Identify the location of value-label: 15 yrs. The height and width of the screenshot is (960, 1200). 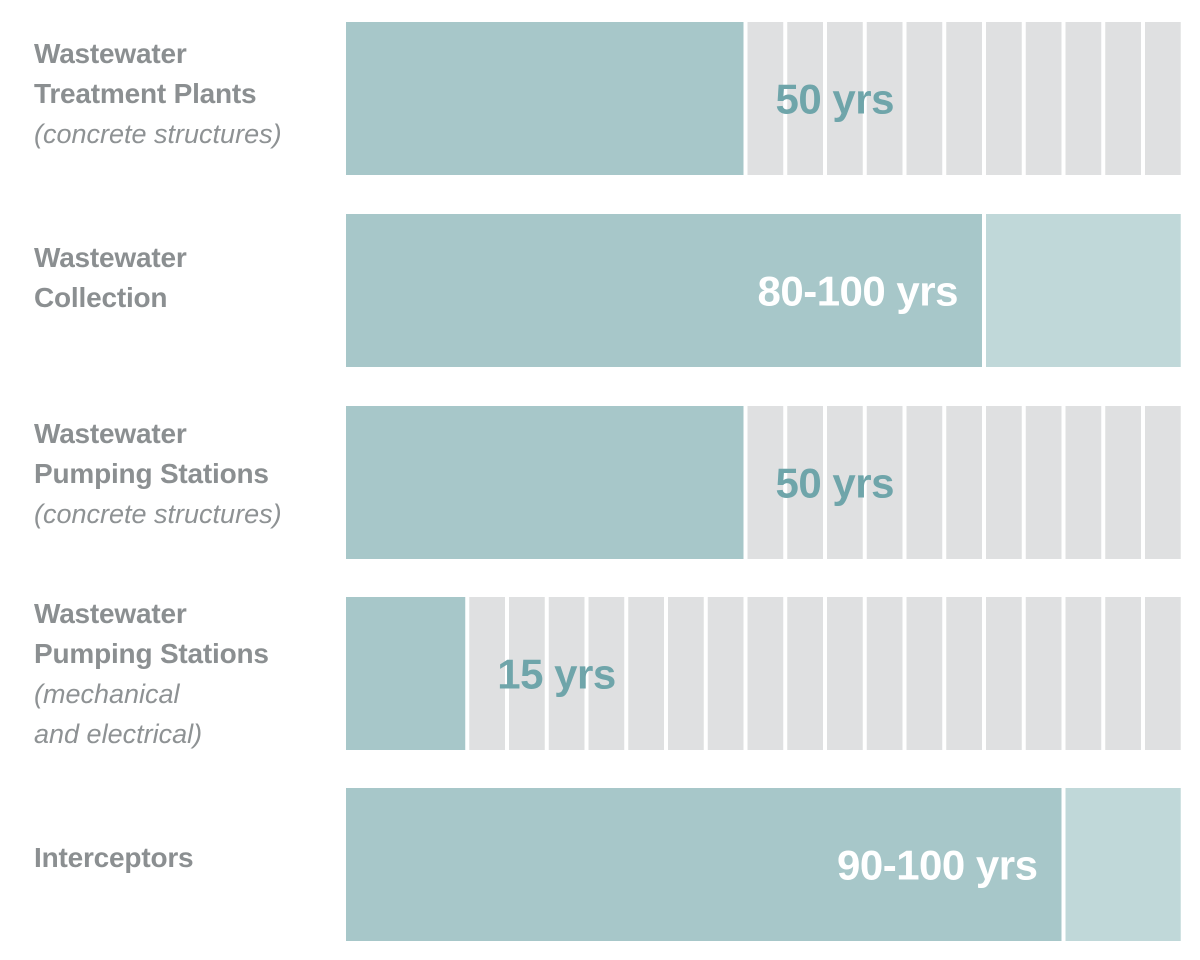
(556, 674).